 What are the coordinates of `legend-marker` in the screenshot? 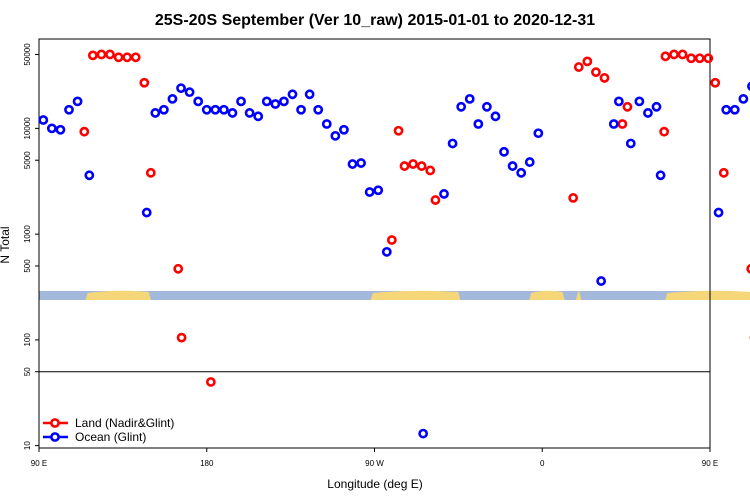 It's located at (55, 437).